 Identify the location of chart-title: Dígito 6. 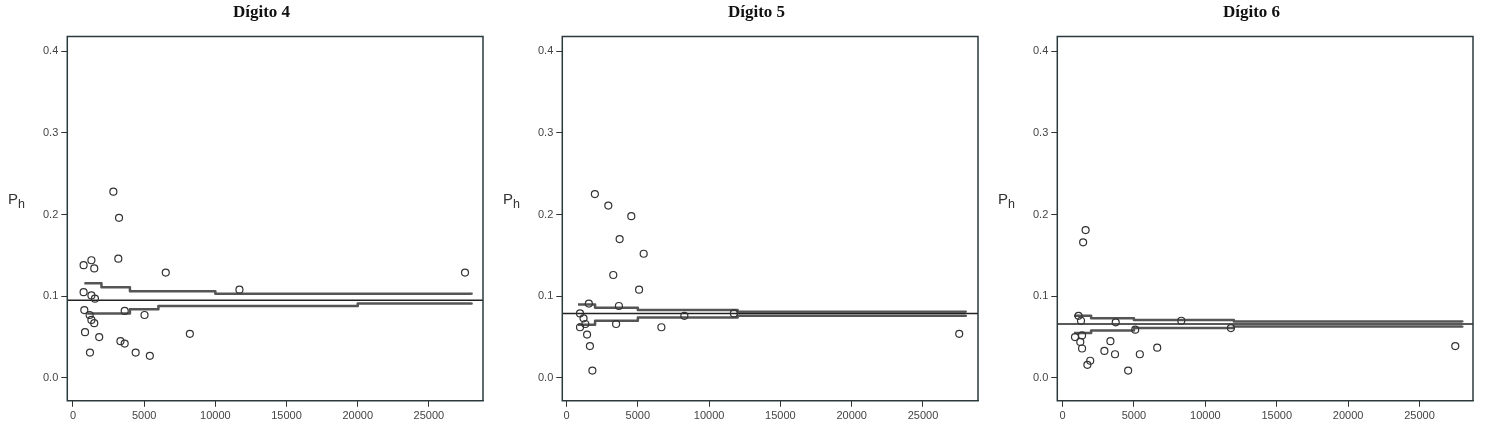
(1251, 11).